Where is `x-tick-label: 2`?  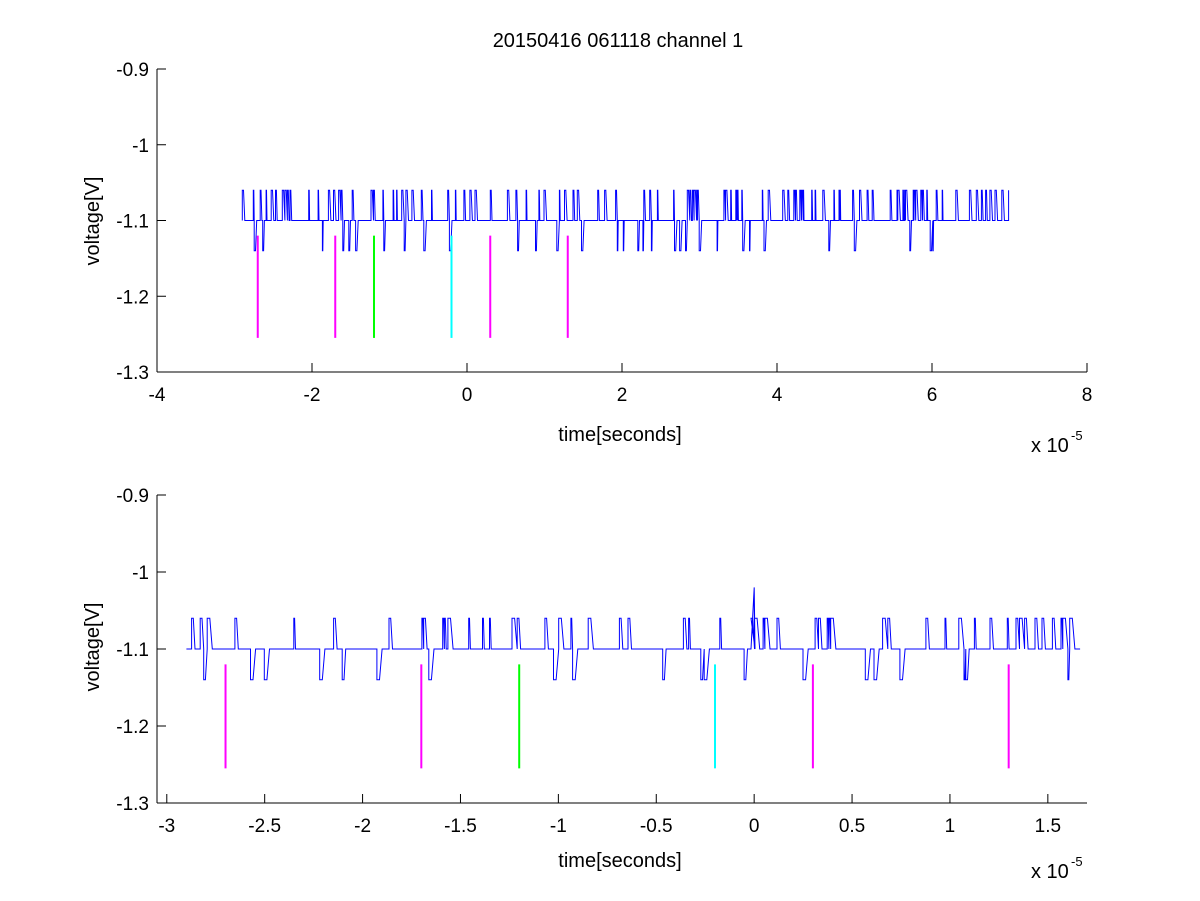
x-tick-label: 2 is located at coordinates (622, 395).